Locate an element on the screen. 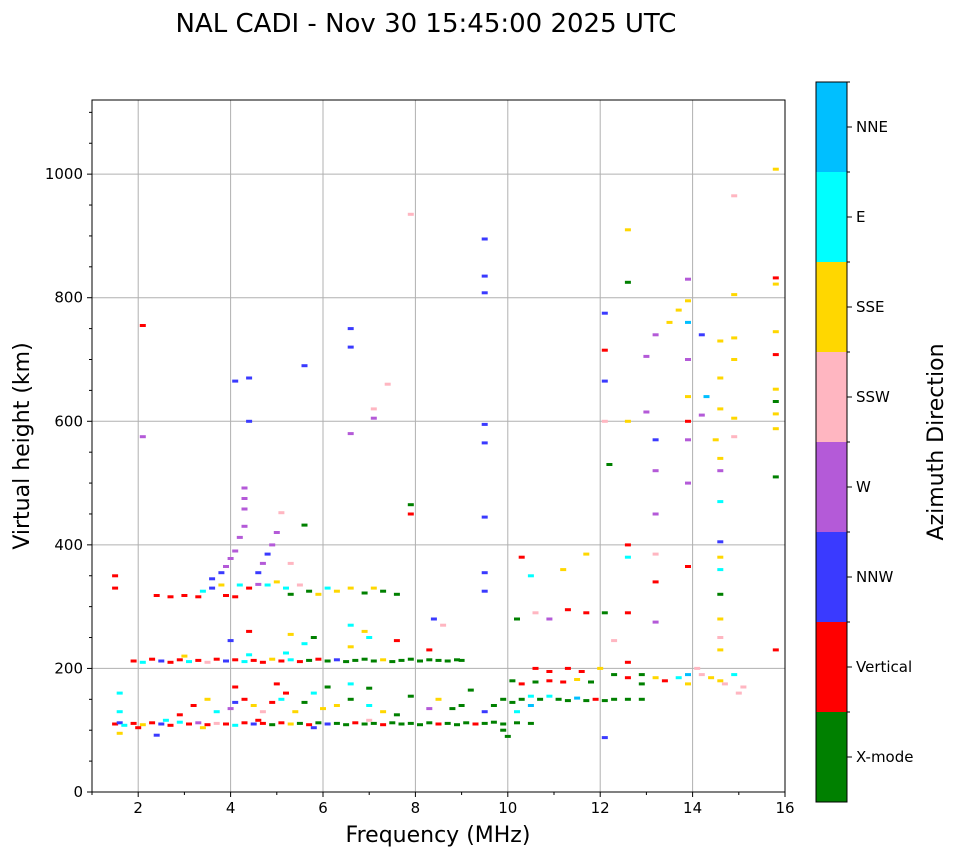  x-tick-label: 14 is located at coordinates (692, 808).